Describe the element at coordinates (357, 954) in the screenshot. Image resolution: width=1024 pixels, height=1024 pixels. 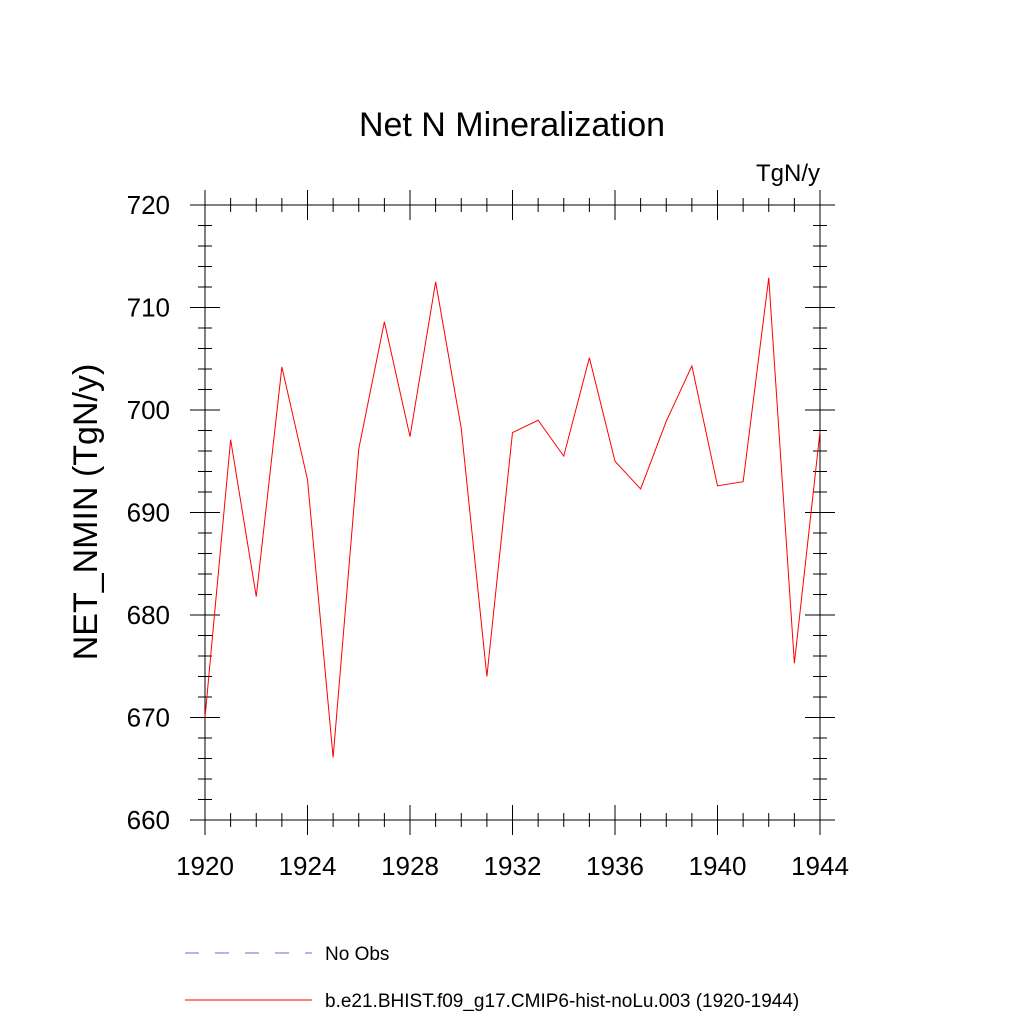
I see `legend-label: No Obs` at that location.